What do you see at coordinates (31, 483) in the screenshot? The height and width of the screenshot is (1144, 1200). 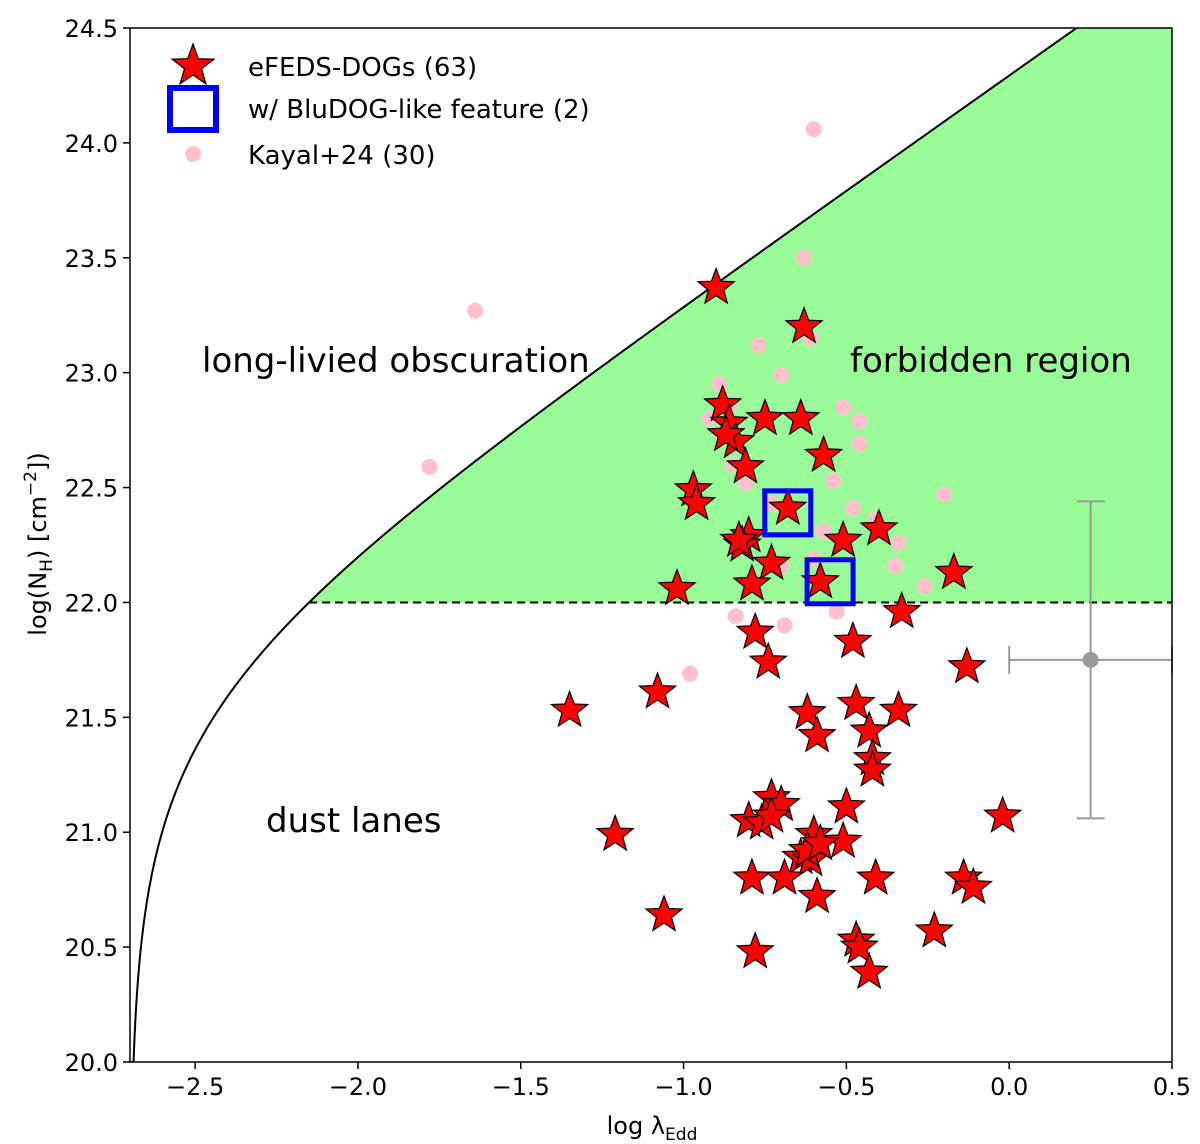 I see `y-axis-label-unit-exp: −2` at bounding box center [31, 483].